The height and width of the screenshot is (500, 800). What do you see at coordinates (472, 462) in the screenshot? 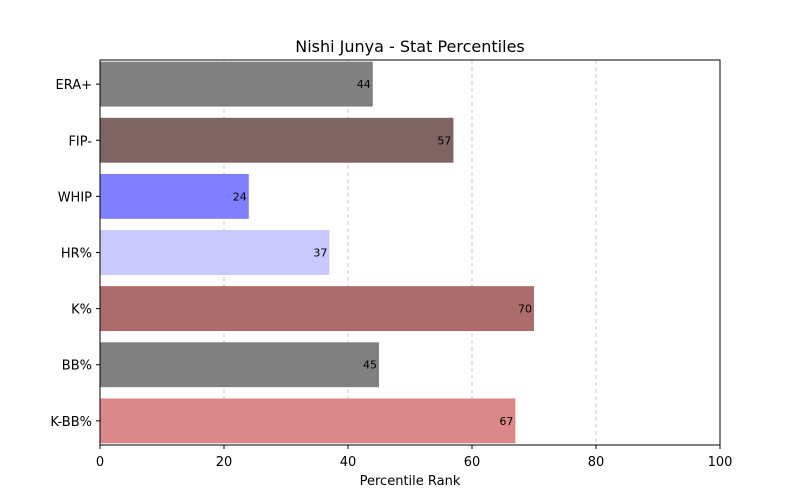
I see `x-tick-label: 60` at bounding box center [472, 462].